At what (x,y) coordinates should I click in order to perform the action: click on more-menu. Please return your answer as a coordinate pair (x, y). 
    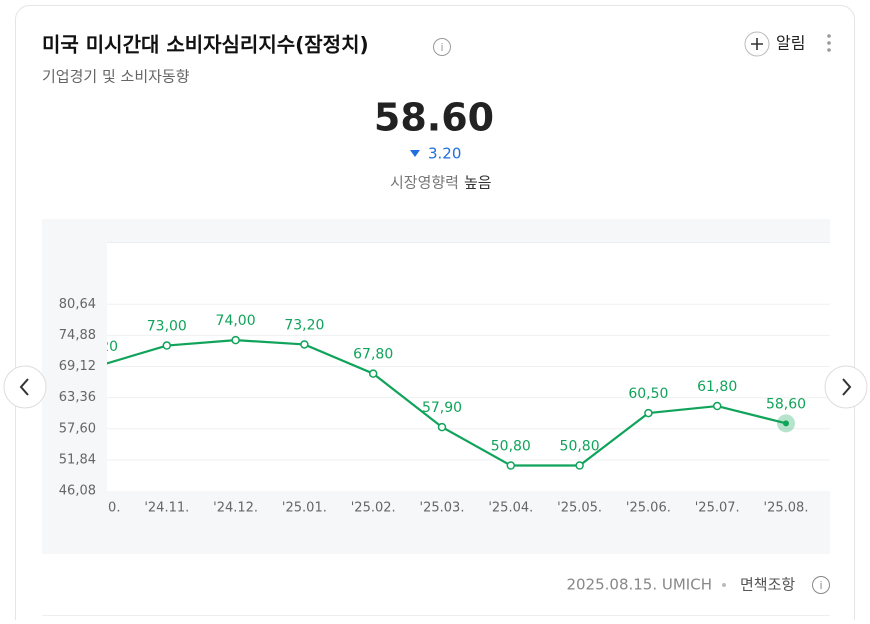
    Looking at the image, I should click on (829, 43).